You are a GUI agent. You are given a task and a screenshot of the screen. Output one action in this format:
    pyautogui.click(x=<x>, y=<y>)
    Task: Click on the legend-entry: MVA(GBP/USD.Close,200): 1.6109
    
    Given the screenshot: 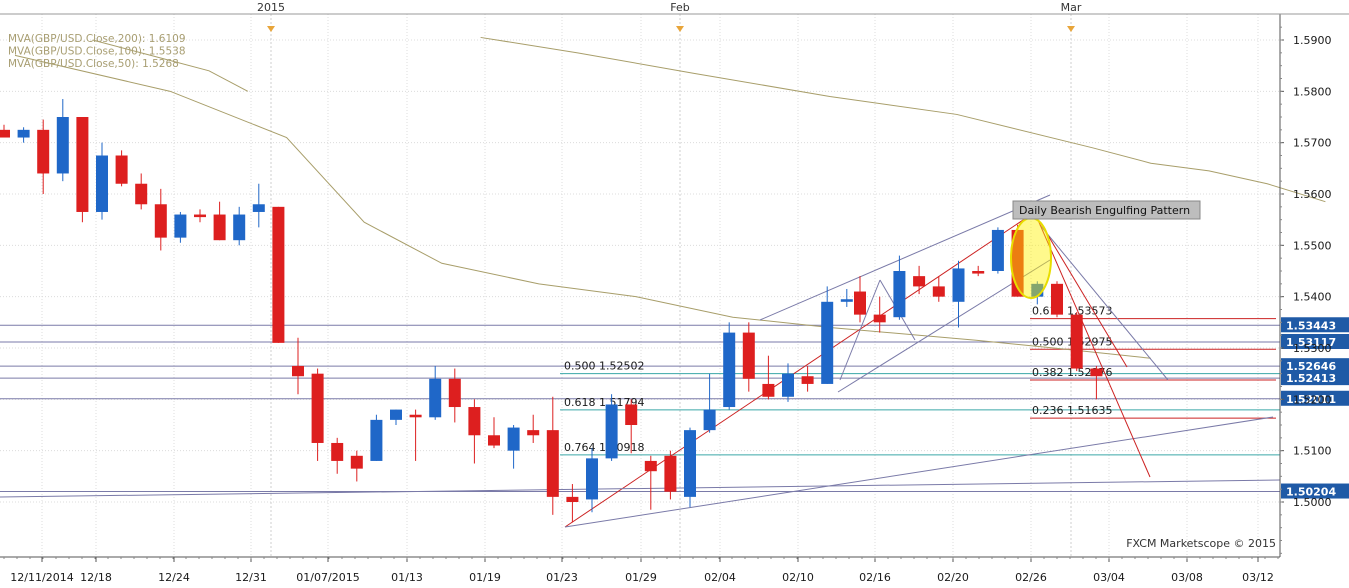 What is the action you would take?
    pyautogui.click(x=97, y=39)
    